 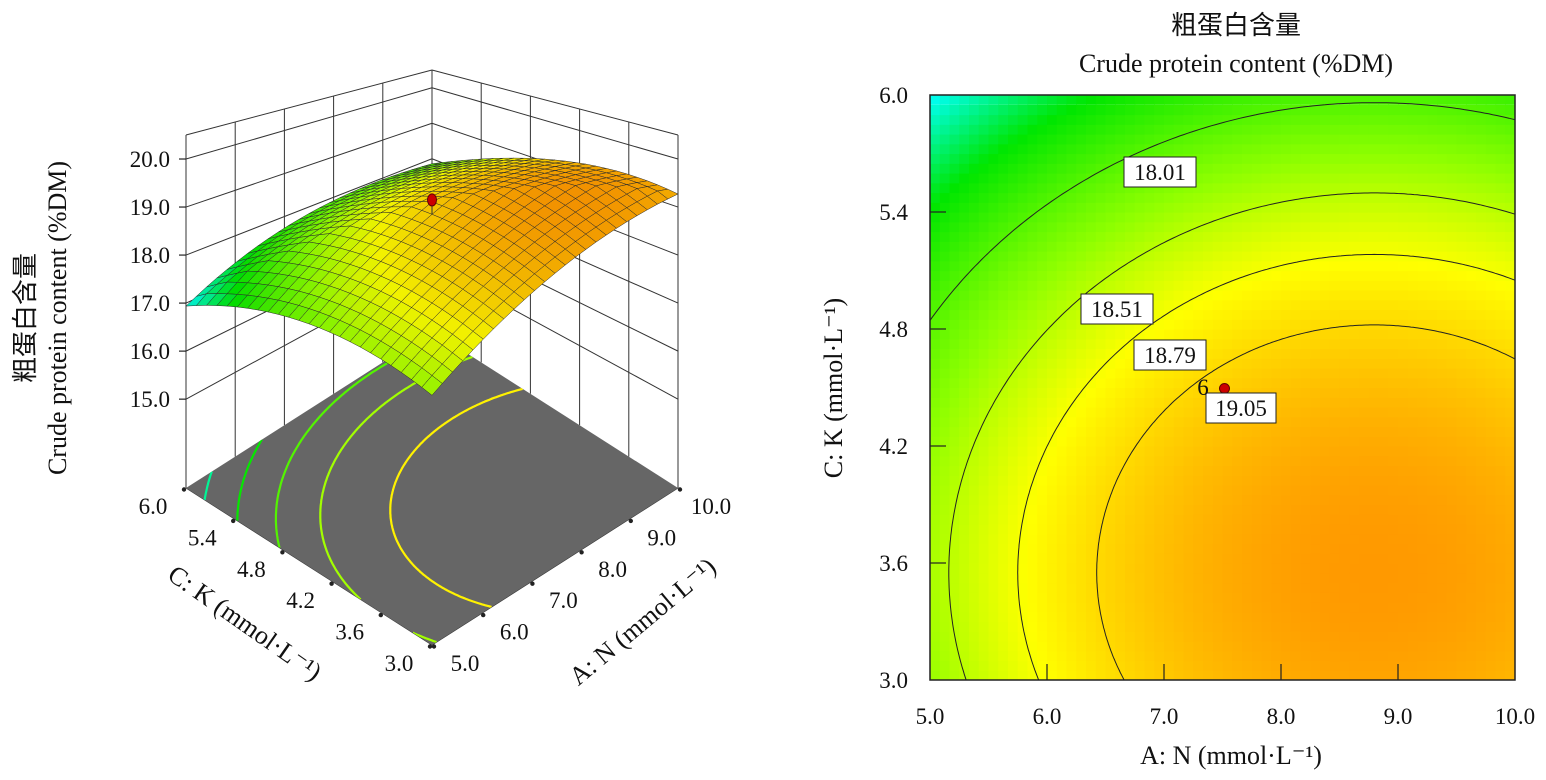 What do you see at coordinates (1305, 502) in the screenshot?
I see `contour-line` at bounding box center [1305, 502].